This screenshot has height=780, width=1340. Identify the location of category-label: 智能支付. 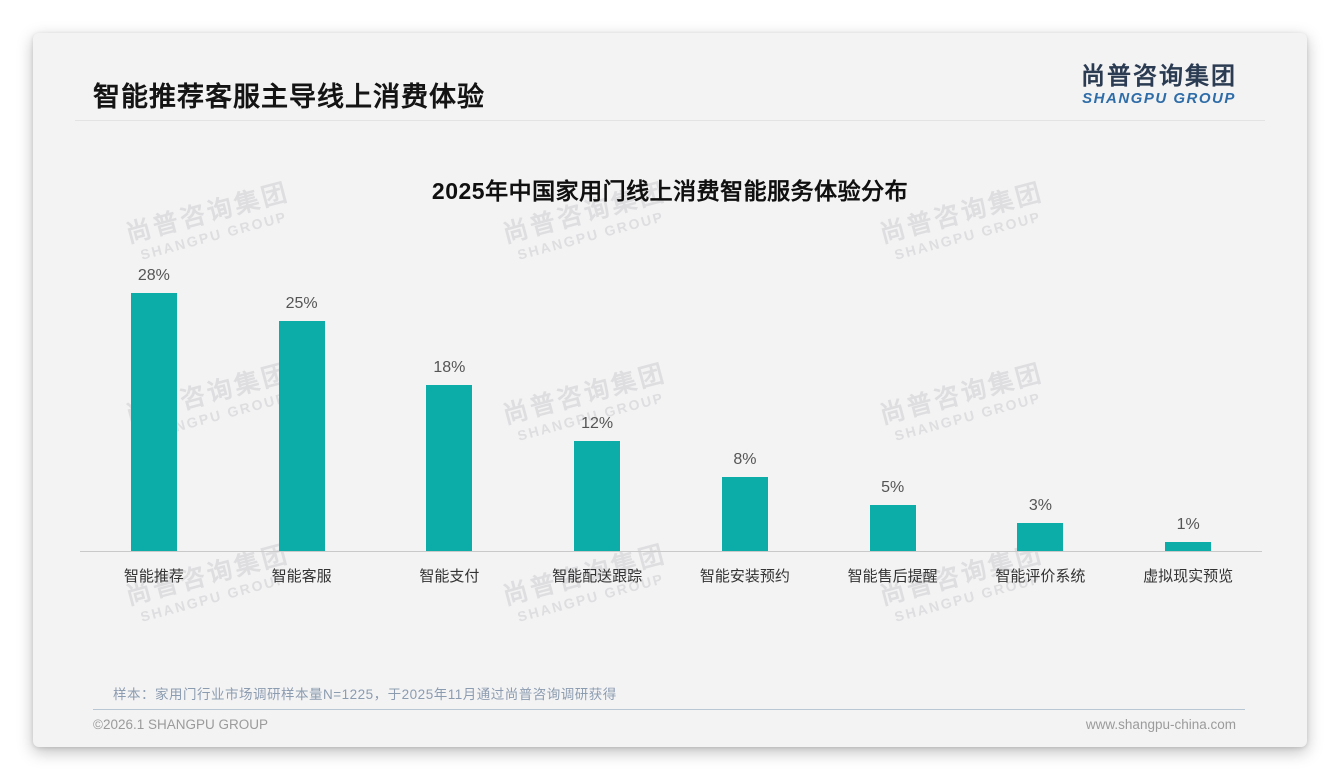
(449, 576).